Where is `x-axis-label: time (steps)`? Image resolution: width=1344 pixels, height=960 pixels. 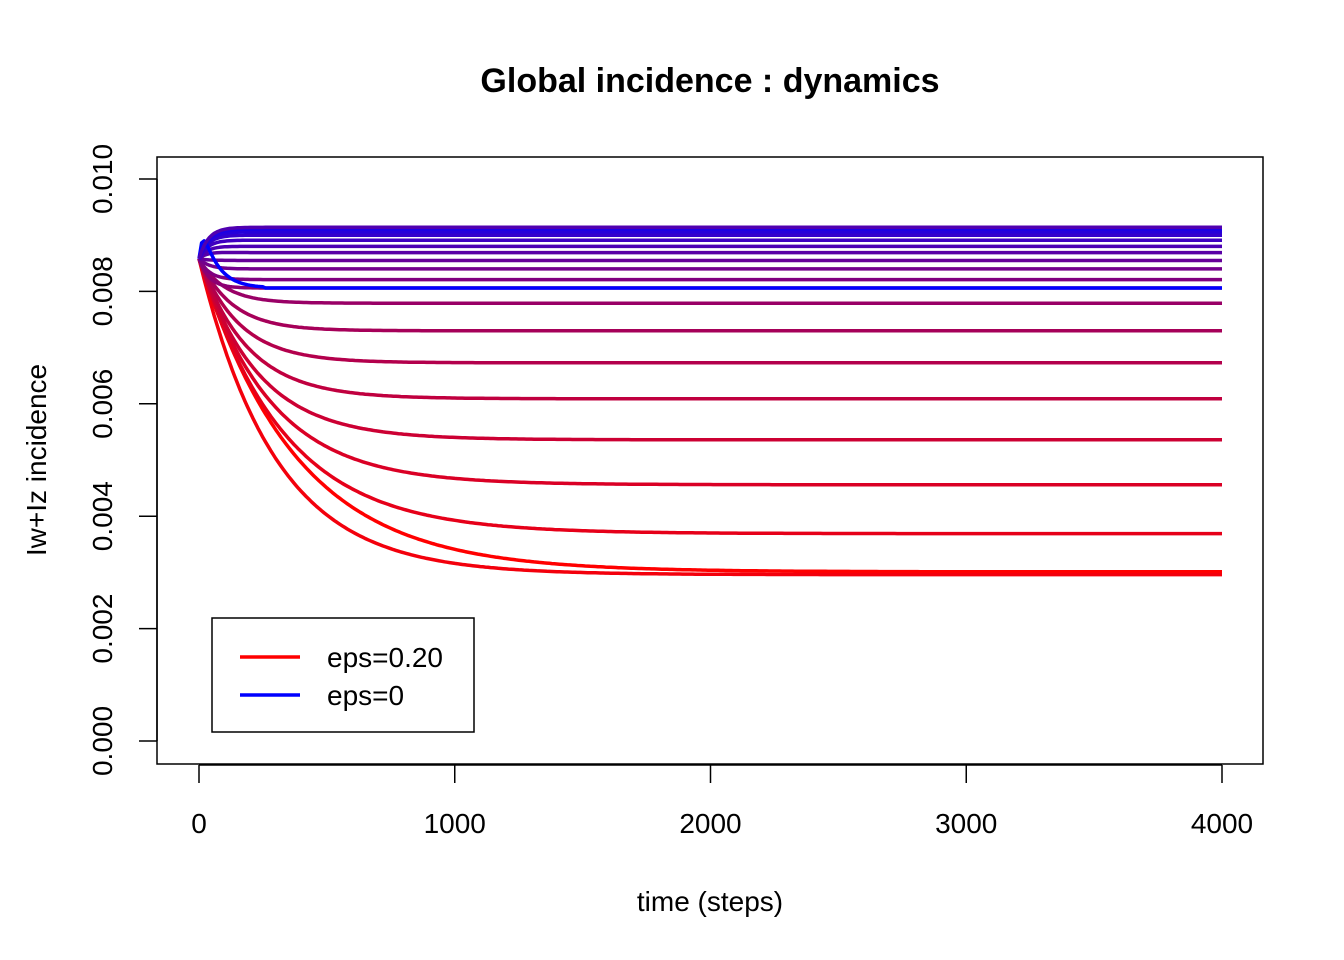
x-axis-label: time (steps) is located at coordinates (710, 901).